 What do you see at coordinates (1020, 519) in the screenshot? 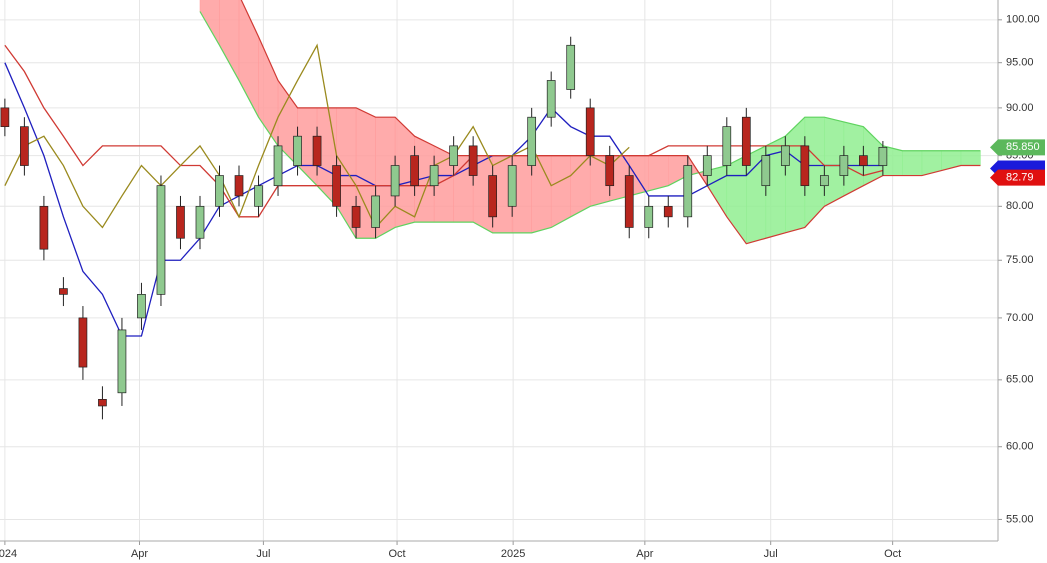
I see `y-tick-label: 55.00` at bounding box center [1020, 519].